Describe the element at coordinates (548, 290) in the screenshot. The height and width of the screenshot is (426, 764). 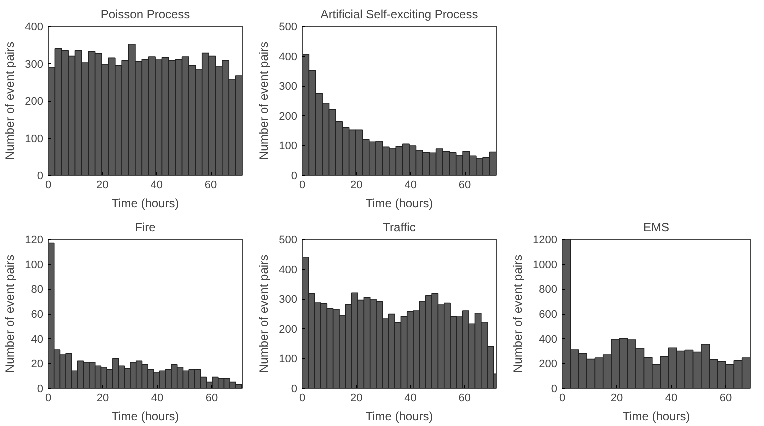
I see `y-tick-label: 800` at that location.